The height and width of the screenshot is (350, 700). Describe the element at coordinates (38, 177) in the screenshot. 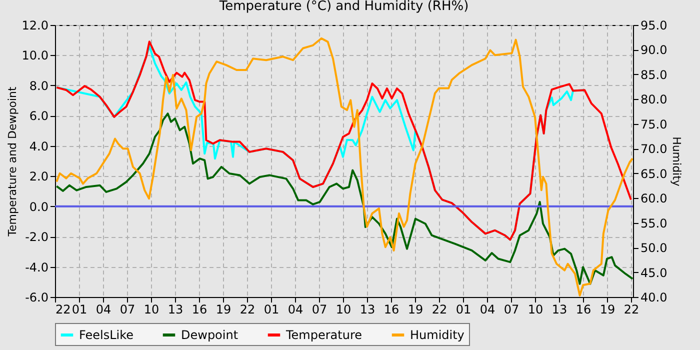

I see `y-tick-label: 2.0` at that location.